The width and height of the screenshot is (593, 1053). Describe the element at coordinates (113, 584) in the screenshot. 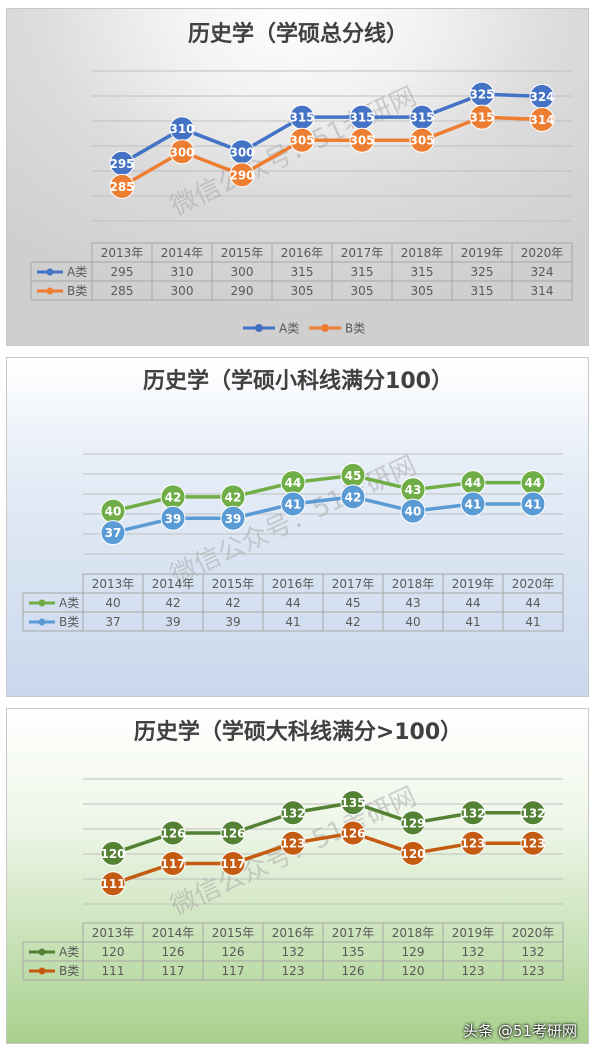

I see `category-label: 2013年` at that location.